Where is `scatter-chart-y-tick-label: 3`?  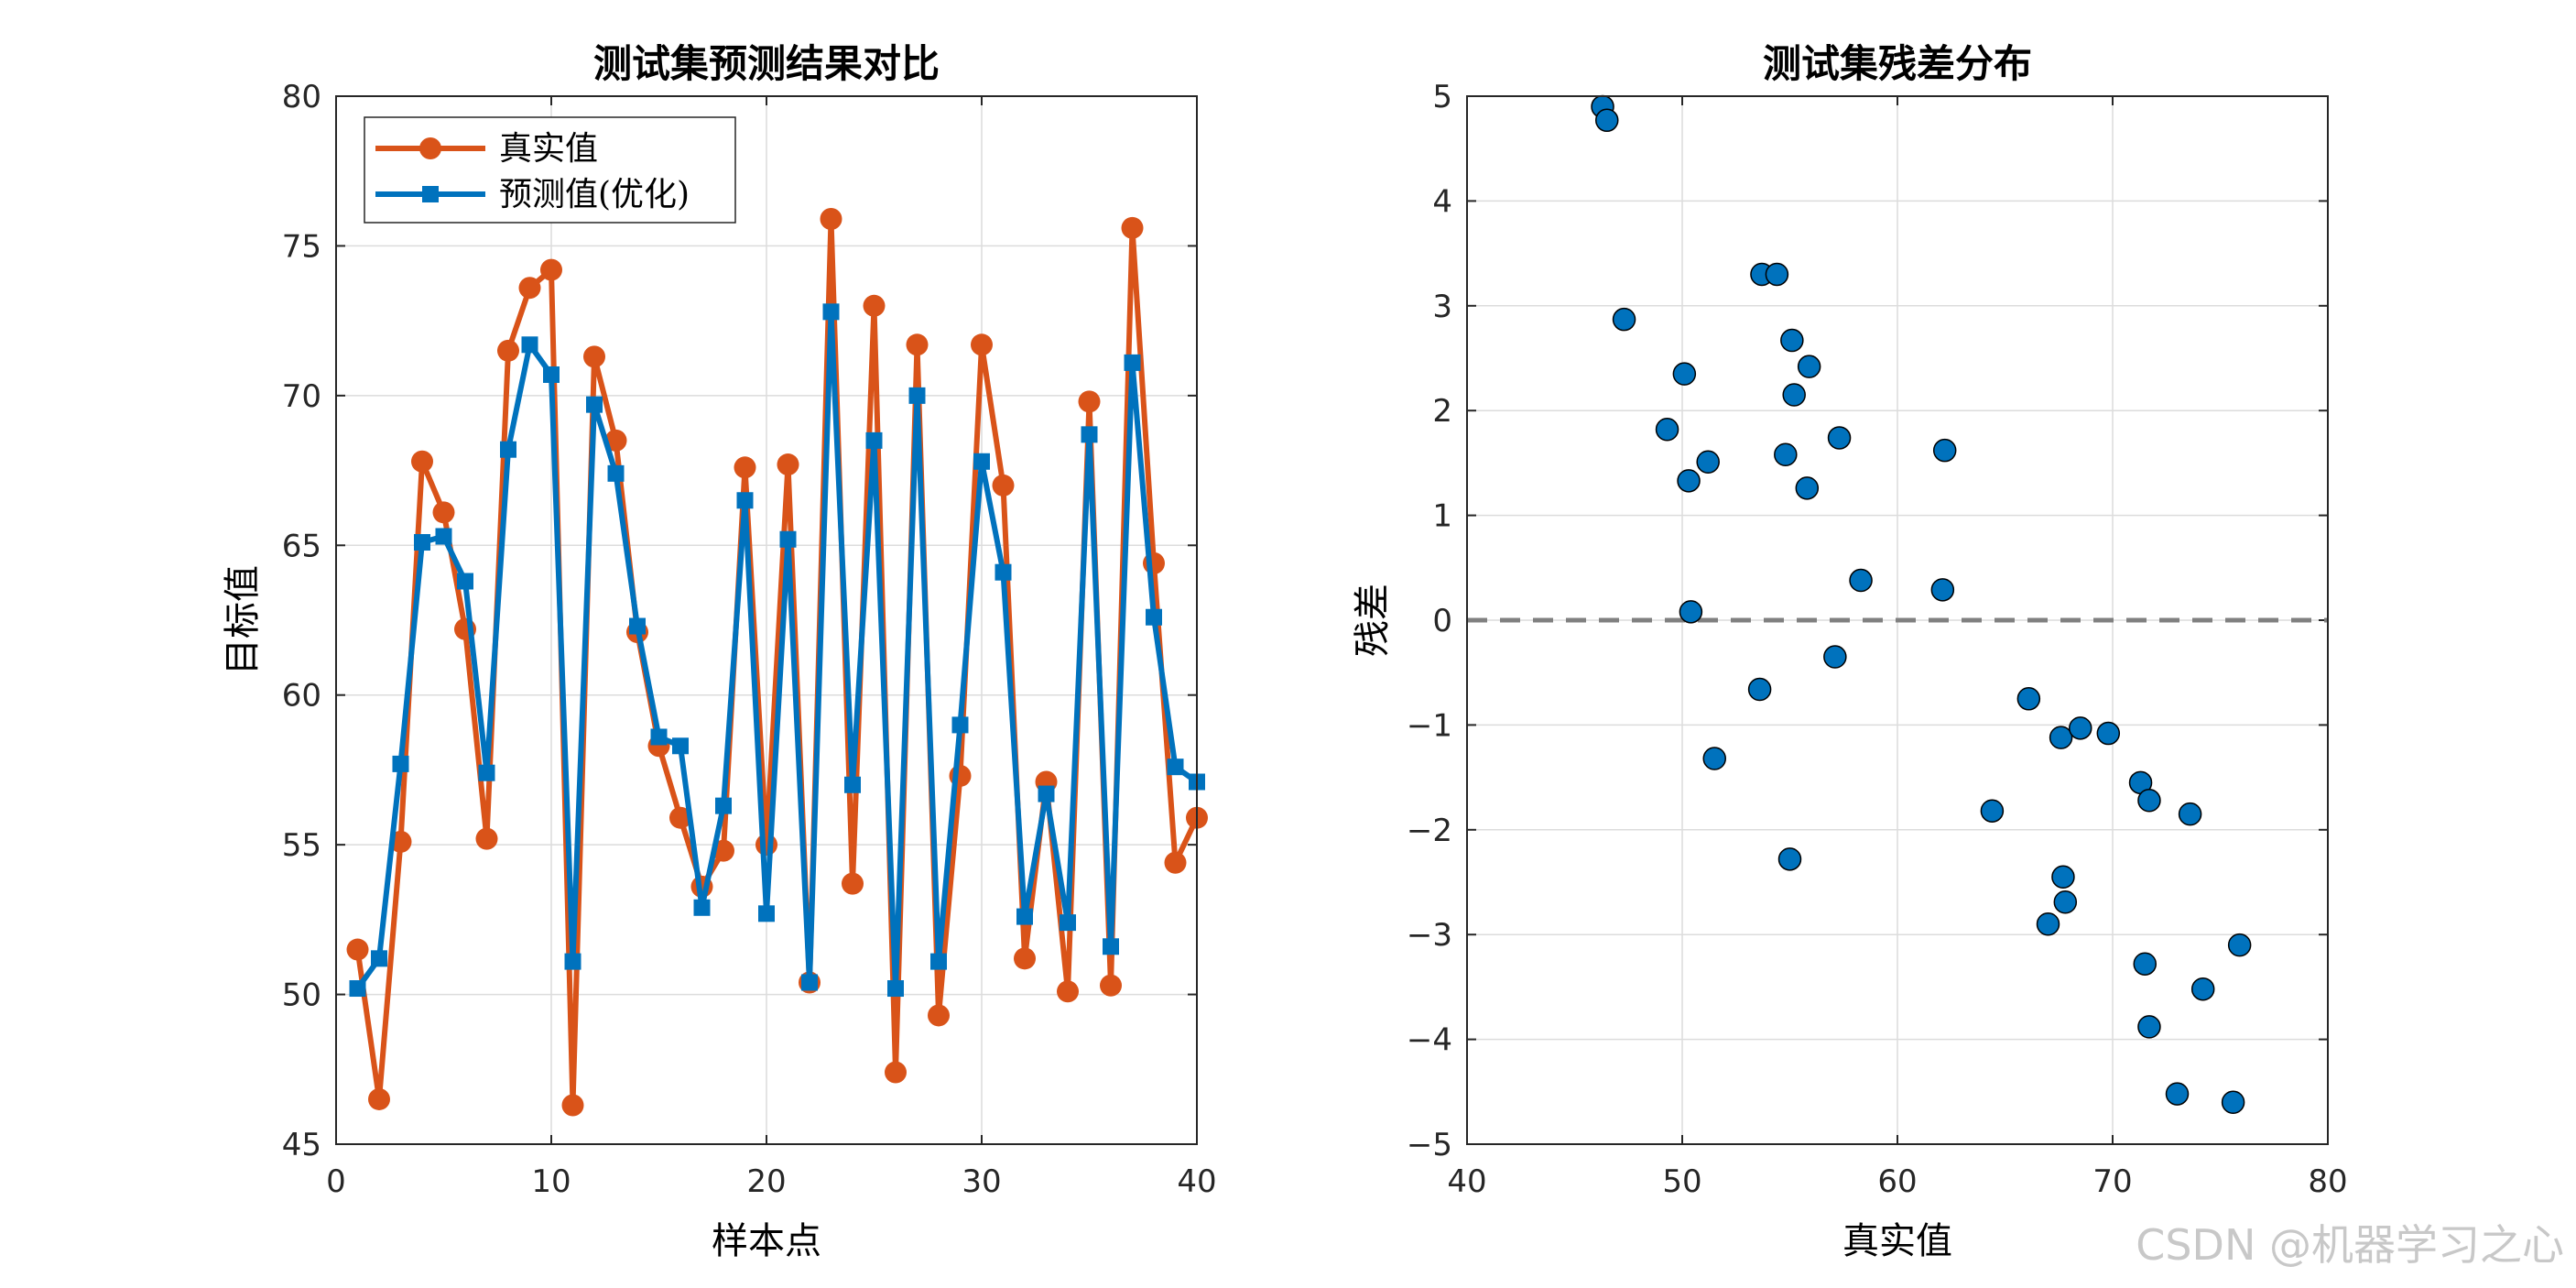
scatter-chart-y-tick-label: 3 is located at coordinates (1442, 307).